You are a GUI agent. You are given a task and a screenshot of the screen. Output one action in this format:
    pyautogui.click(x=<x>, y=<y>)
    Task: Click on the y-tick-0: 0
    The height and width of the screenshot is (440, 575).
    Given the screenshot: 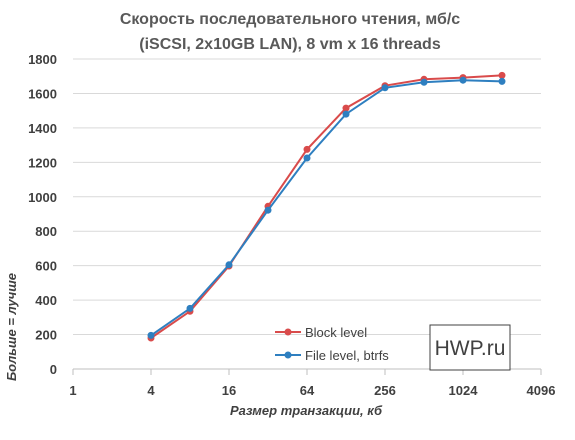 What is the action you would take?
    pyautogui.click(x=53, y=369)
    